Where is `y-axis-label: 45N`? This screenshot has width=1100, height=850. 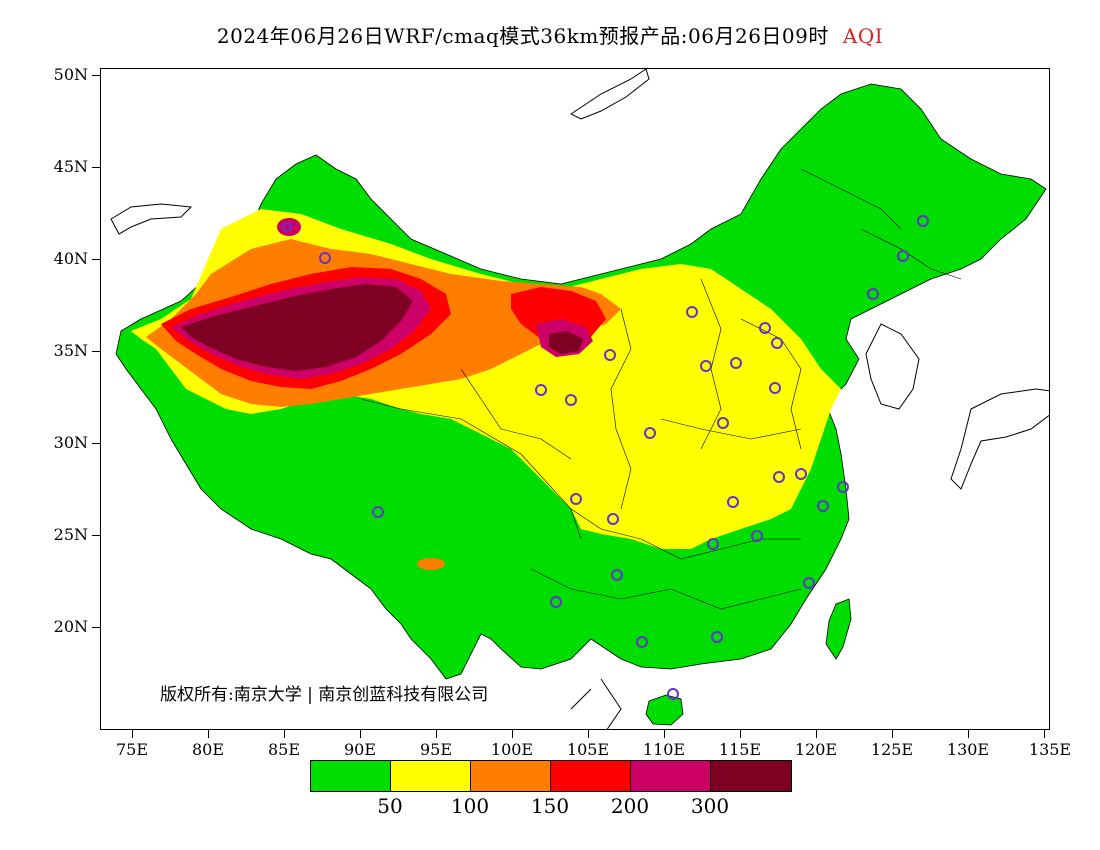
y-axis-label: 45N is located at coordinates (70, 166).